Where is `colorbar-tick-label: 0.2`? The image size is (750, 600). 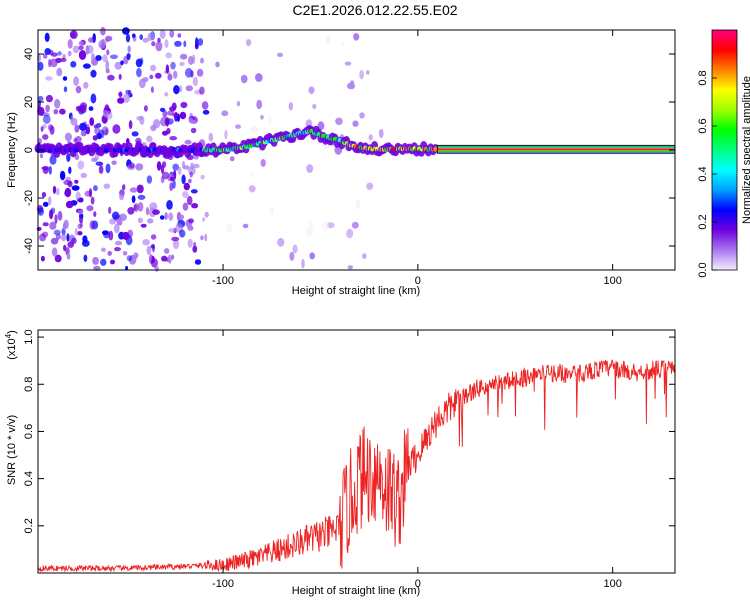 colorbar-tick-label: 0.2 is located at coordinates (703, 221).